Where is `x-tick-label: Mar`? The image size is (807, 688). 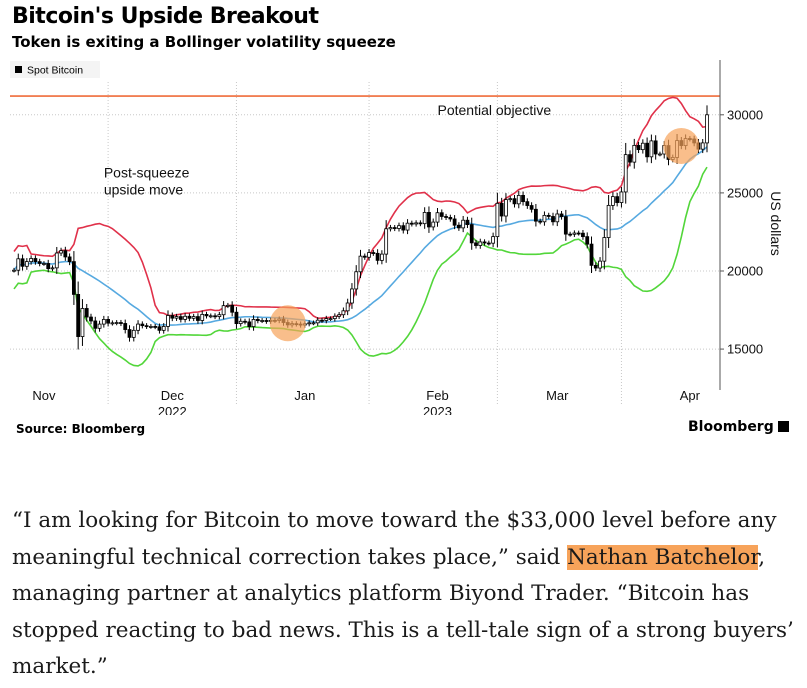 x-tick-label: Mar is located at coordinates (557, 395).